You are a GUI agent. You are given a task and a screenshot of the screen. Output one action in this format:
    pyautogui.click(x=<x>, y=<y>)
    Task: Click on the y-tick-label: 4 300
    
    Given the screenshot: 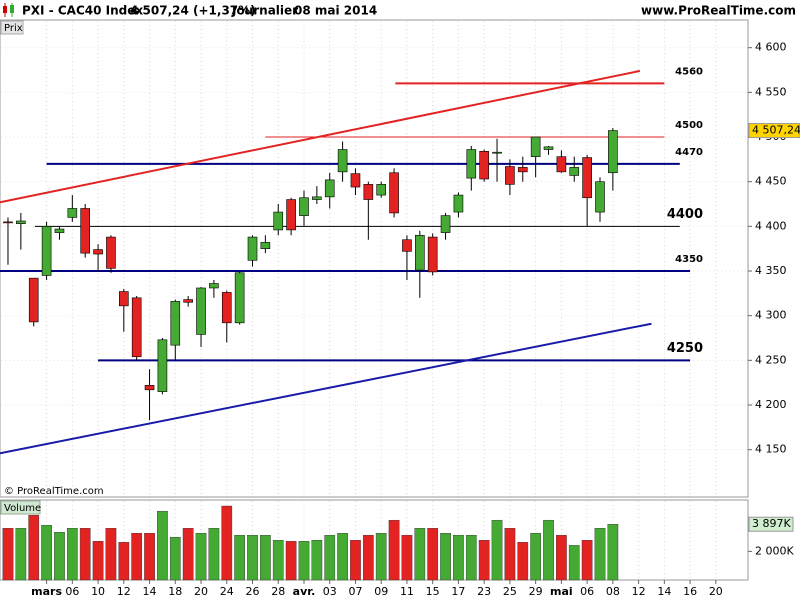 What is the action you would take?
    pyautogui.click(x=771, y=315)
    